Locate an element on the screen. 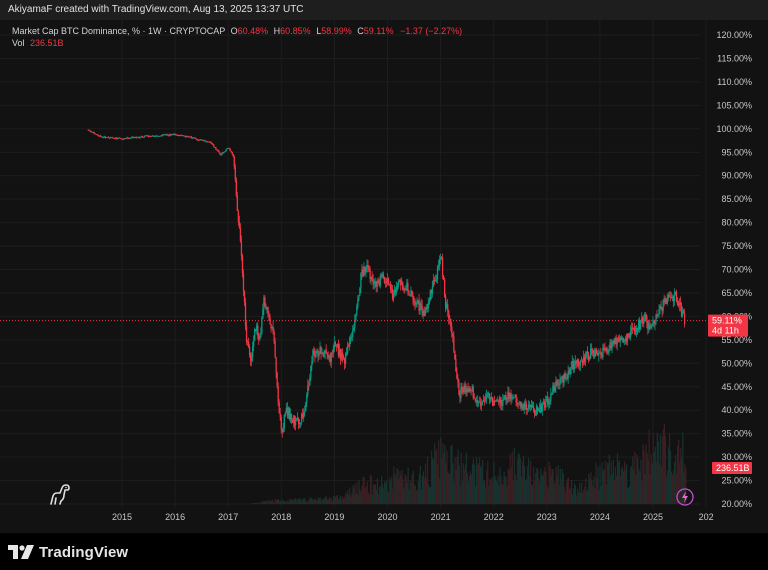 The width and height of the screenshot is (768, 570). tradingview-logo: TradingView is located at coordinates (68, 552).